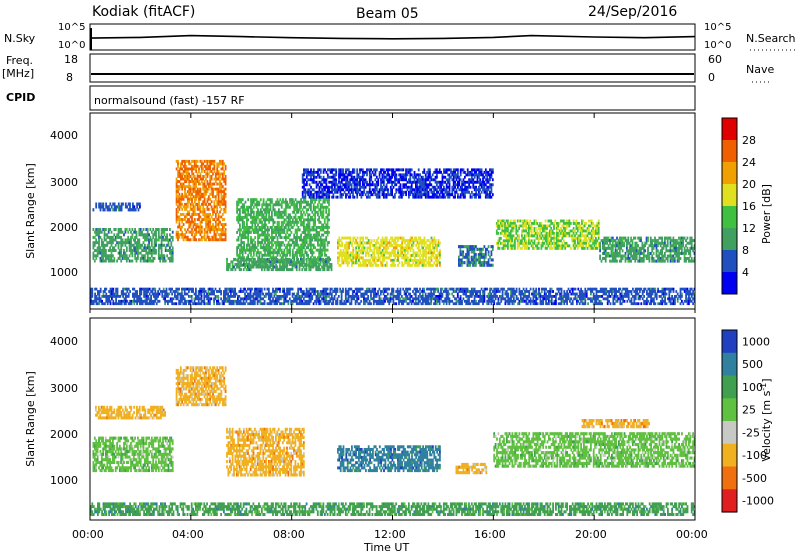 The image size is (800, 558). What do you see at coordinates (715, 59) in the screenshot?
I see `nave-tick-top: 60` at bounding box center [715, 59].